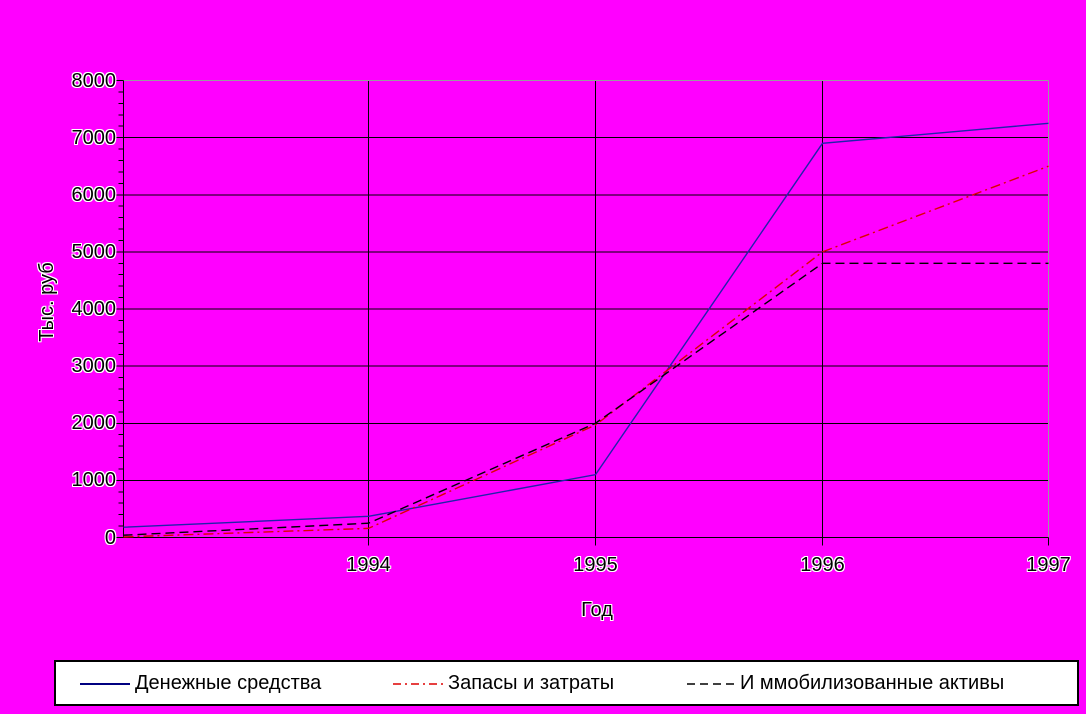 The height and width of the screenshot is (714, 1086). What do you see at coordinates (47, 302) in the screenshot?
I see `y-axis-title: Тыс. руб` at bounding box center [47, 302].